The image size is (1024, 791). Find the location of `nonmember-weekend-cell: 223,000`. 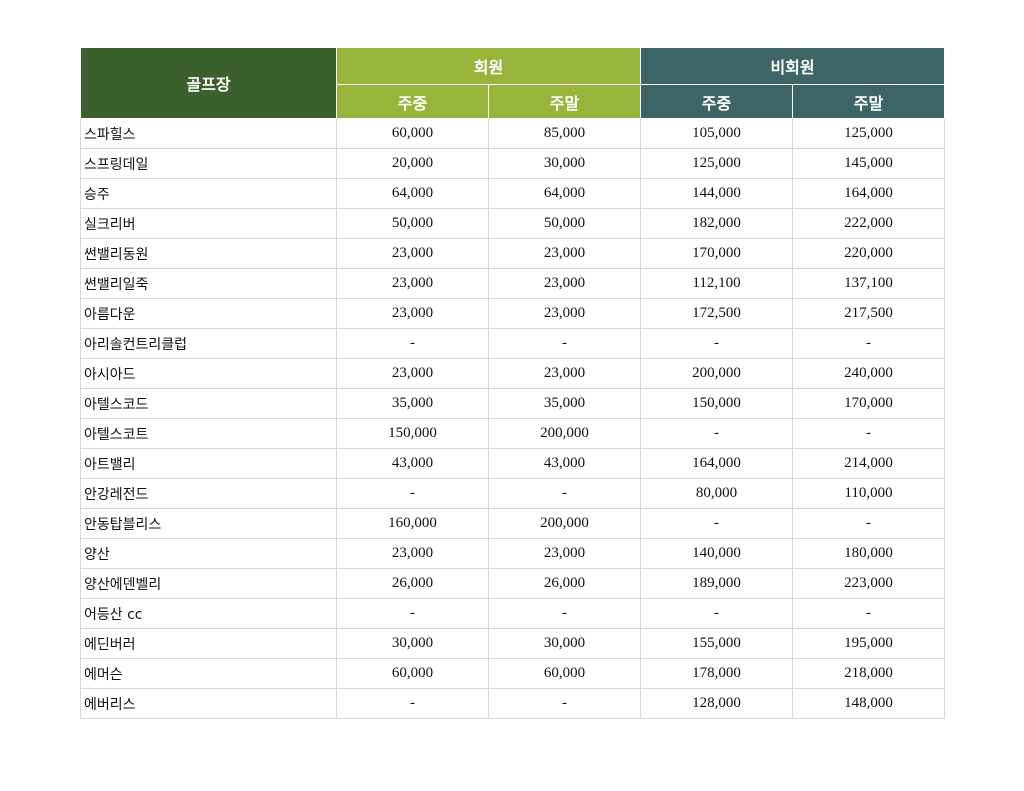

nonmember-weekend-cell: 223,000 is located at coordinates (869, 583).